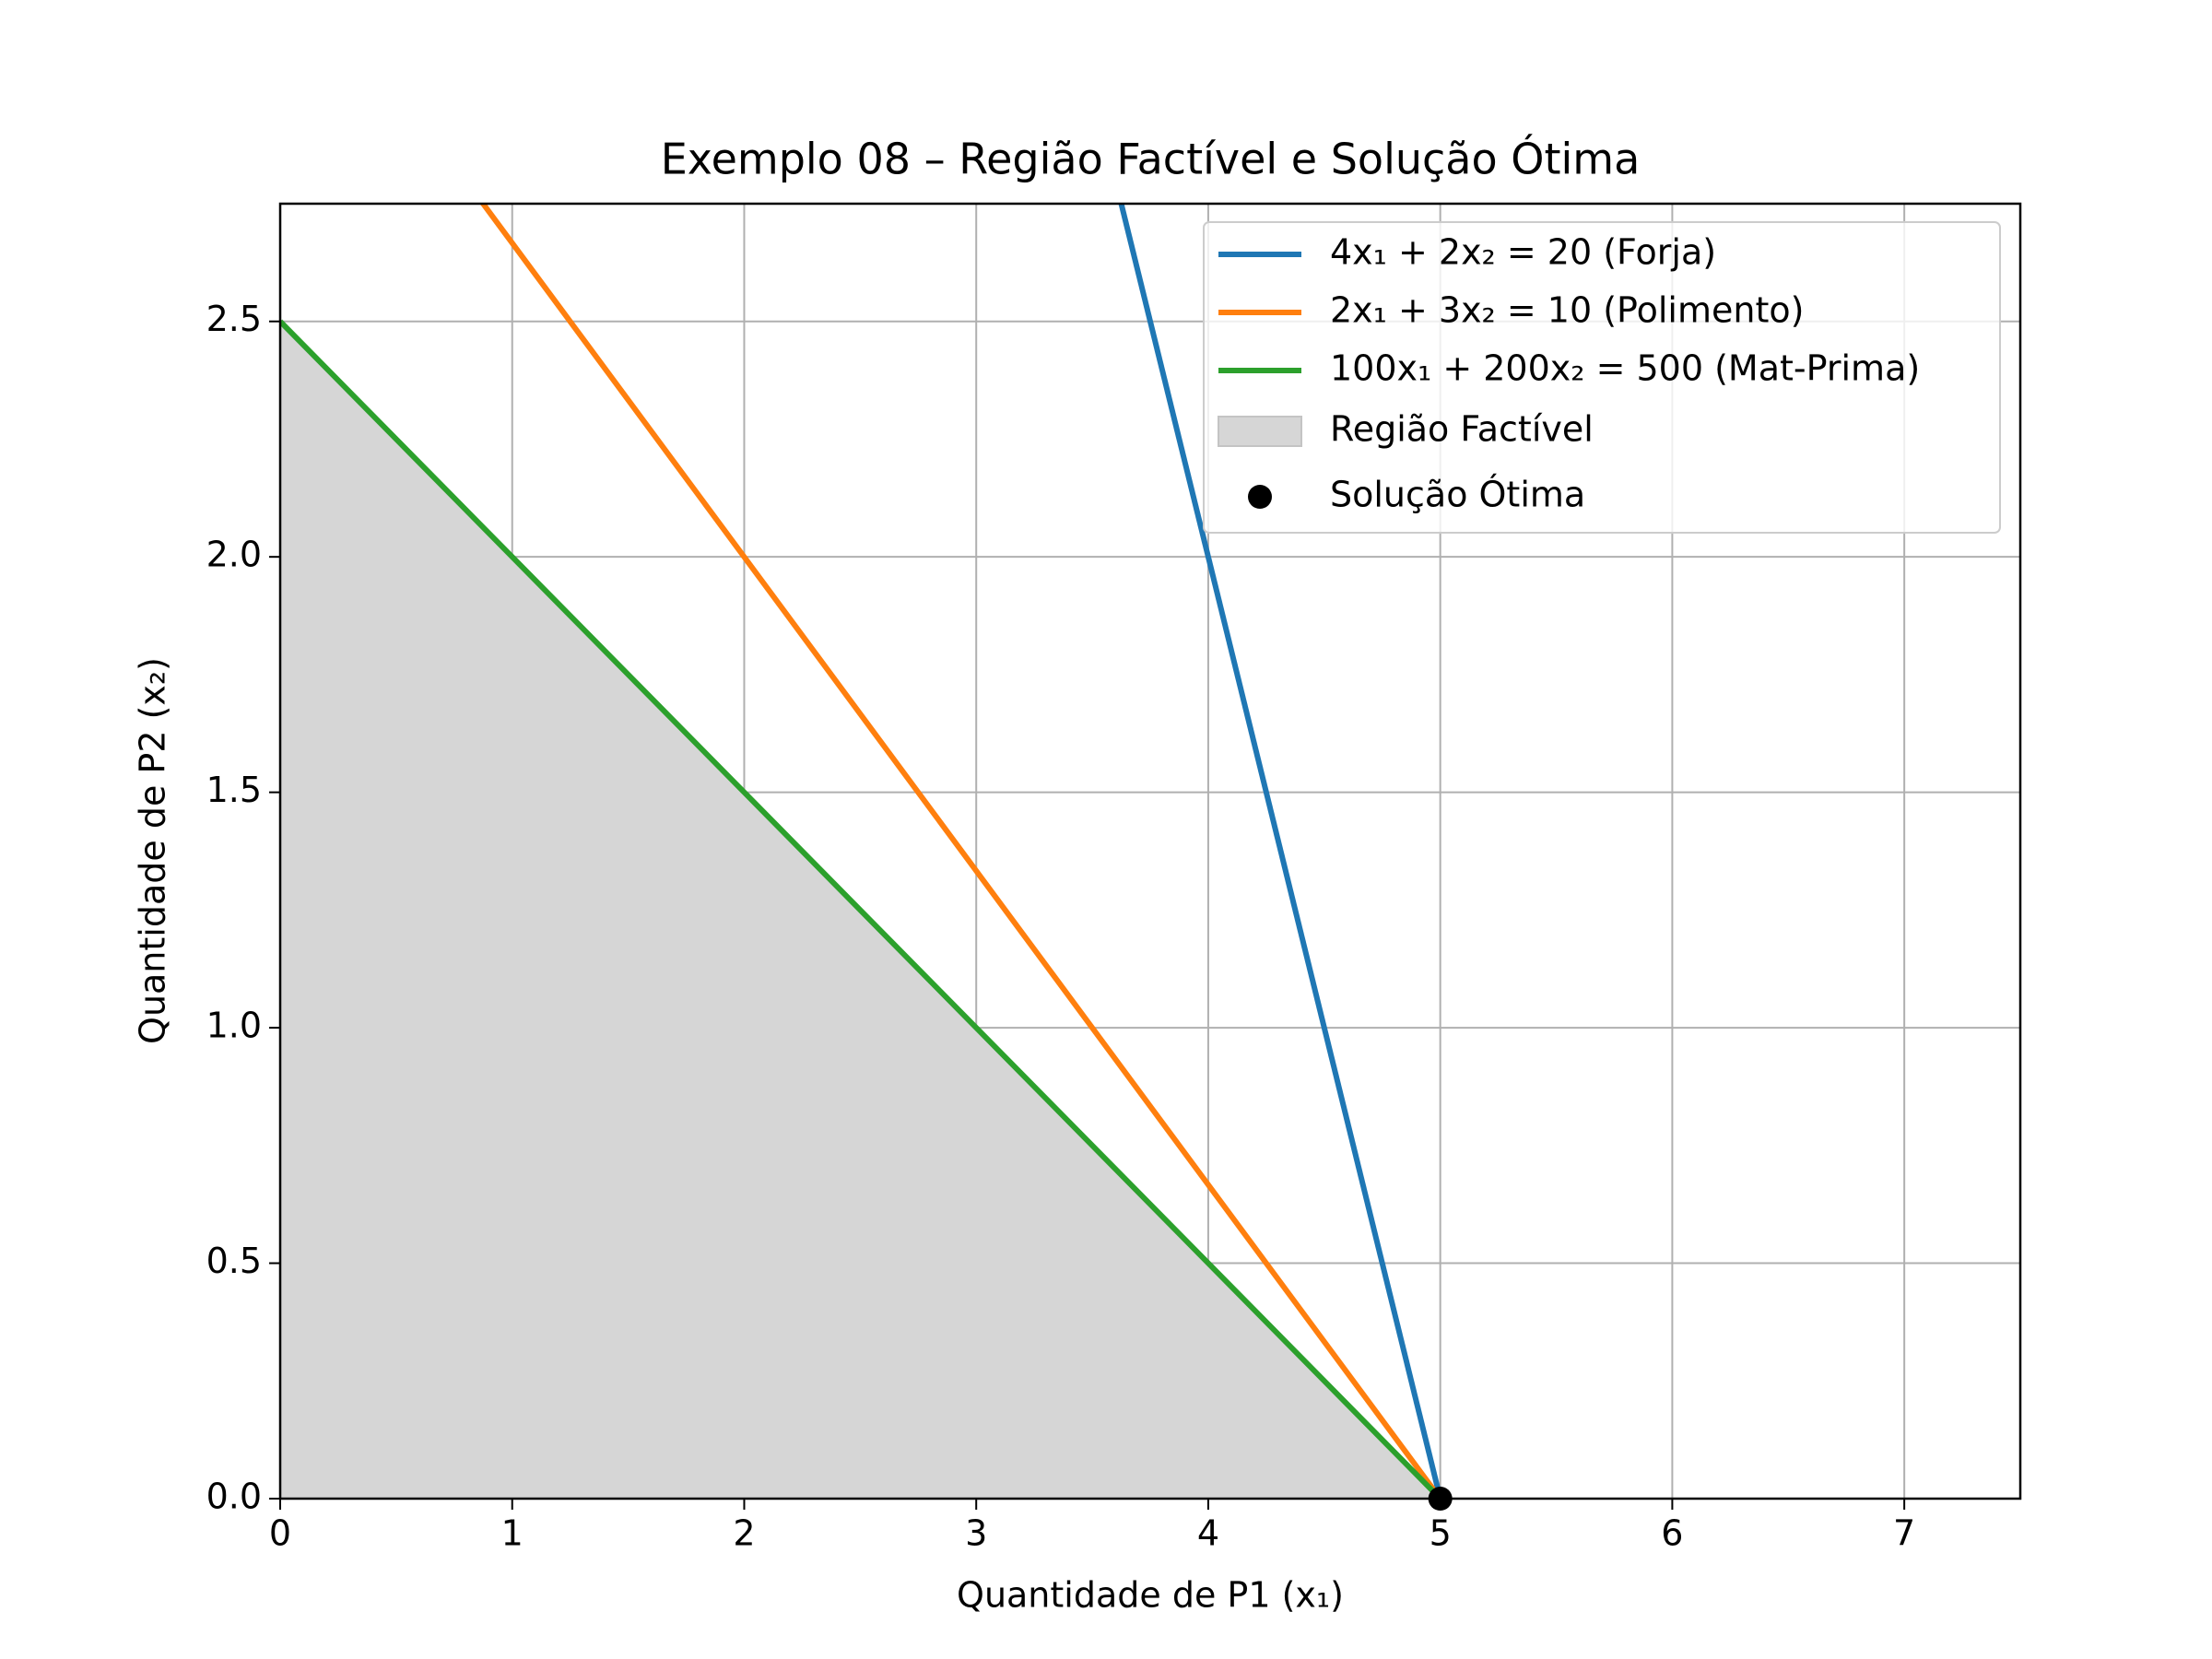 The height and width of the screenshot is (1659, 2212). I want to click on y-tick-label: 0.5, so click(234, 1261).